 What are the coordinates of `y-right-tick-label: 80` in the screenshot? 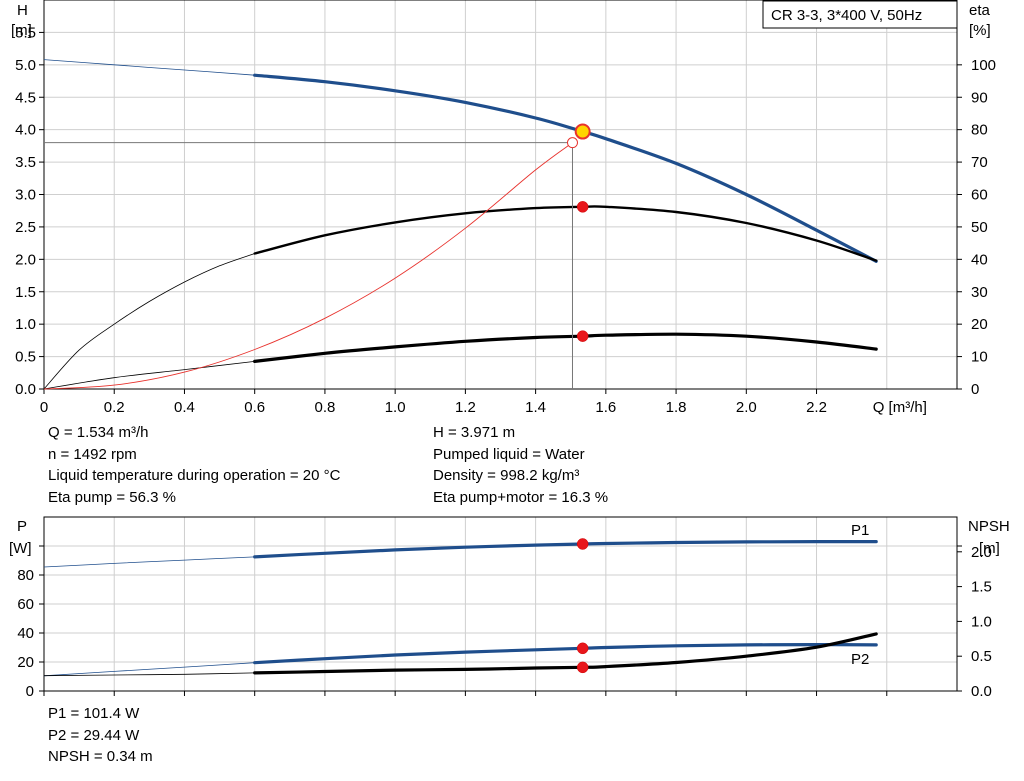 It's located at (979, 130).